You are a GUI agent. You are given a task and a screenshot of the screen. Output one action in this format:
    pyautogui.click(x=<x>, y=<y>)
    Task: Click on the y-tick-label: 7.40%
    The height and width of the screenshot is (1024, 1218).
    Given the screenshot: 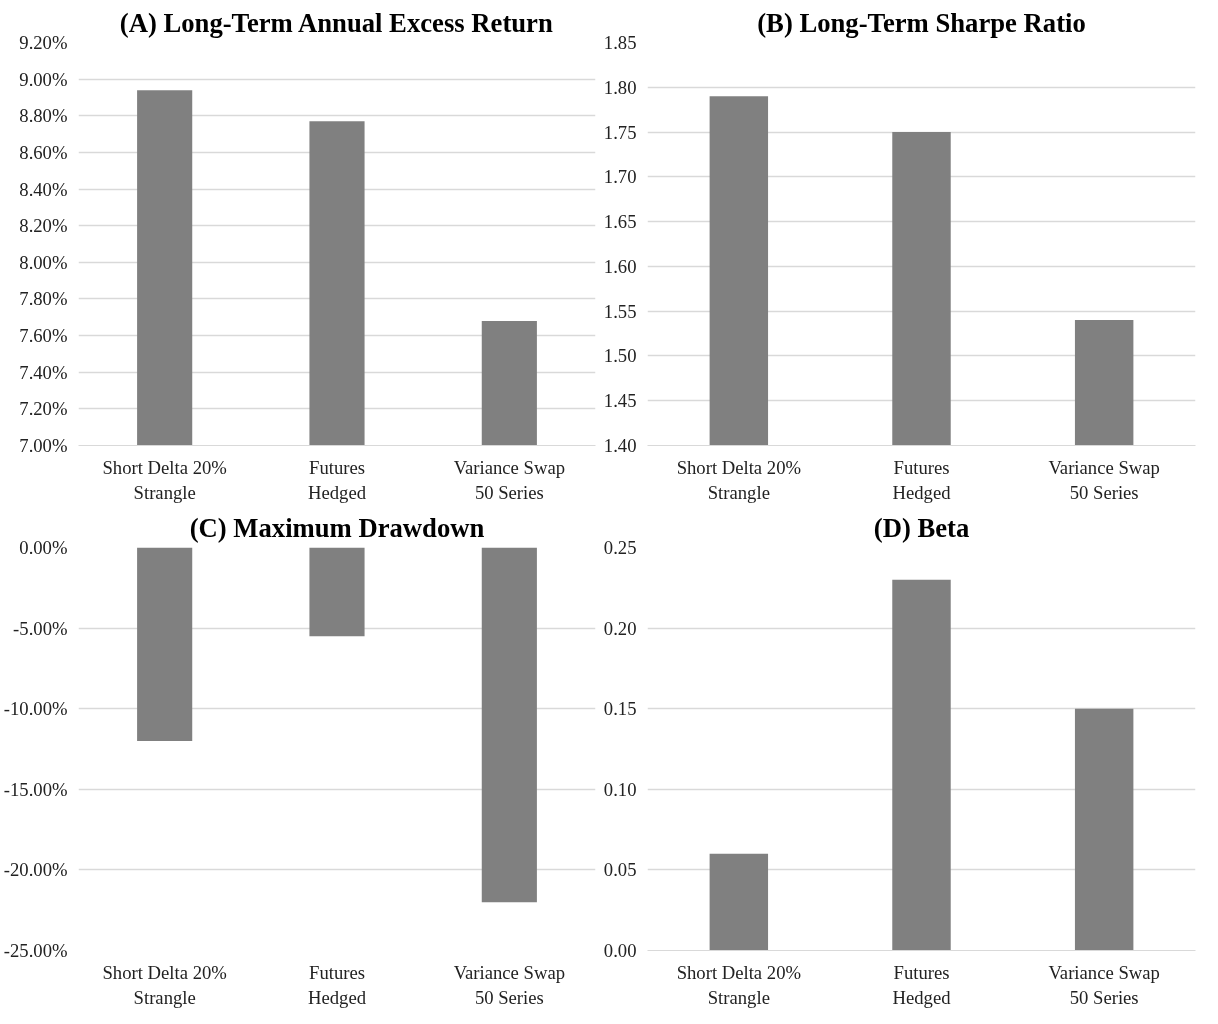 What is the action you would take?
    pyautogui.click(x=43, y=372)
    